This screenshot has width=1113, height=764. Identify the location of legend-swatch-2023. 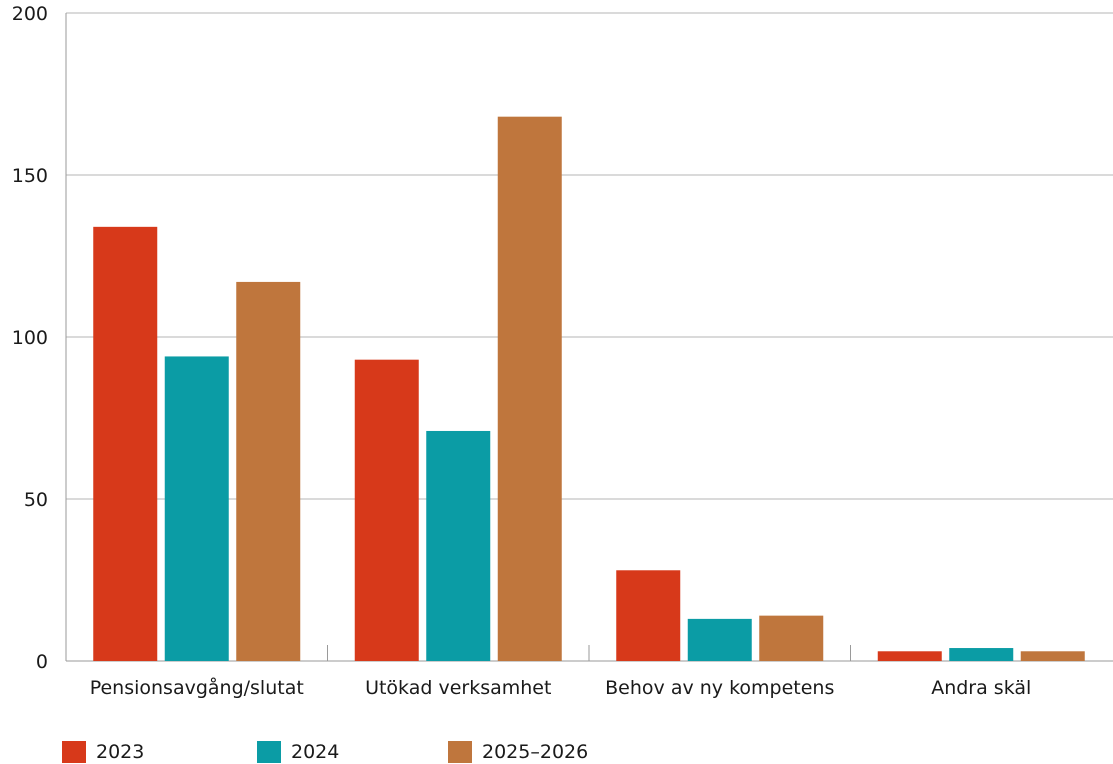
(74, 752).